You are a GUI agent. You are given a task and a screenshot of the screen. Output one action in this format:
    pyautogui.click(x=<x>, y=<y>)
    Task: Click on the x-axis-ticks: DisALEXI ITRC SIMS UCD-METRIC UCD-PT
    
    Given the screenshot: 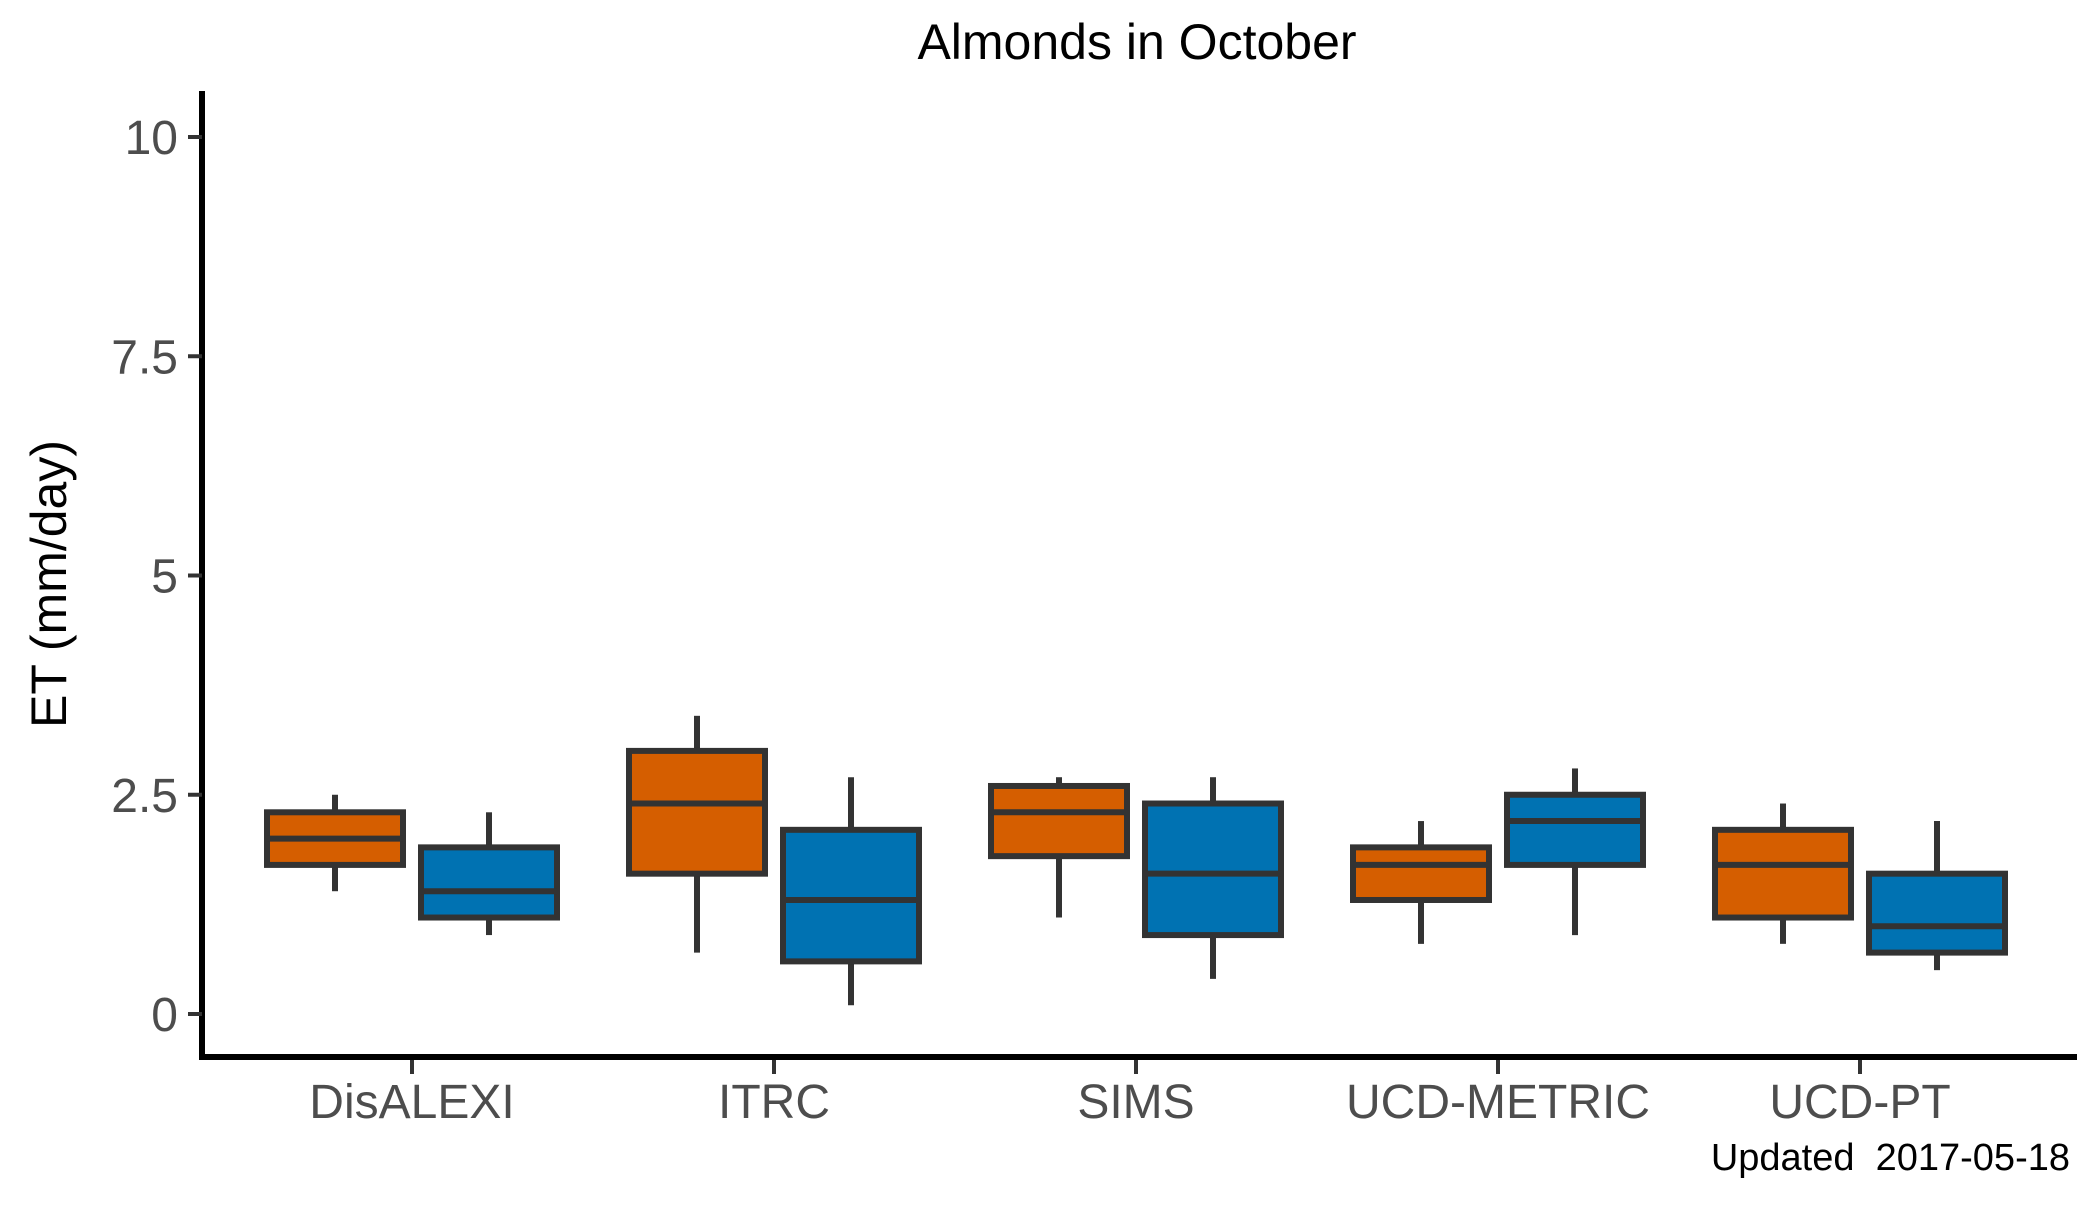 What is the action you would take?
    pyautogui.click(x=1130, y=1094)
    